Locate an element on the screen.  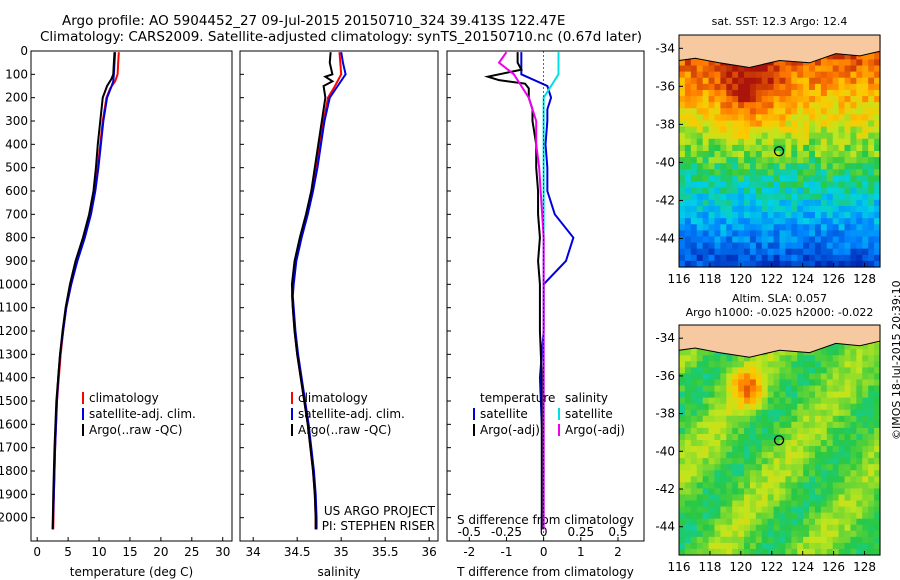
x-axis-label-salinity: salinity is located at coordinates (338, 572).